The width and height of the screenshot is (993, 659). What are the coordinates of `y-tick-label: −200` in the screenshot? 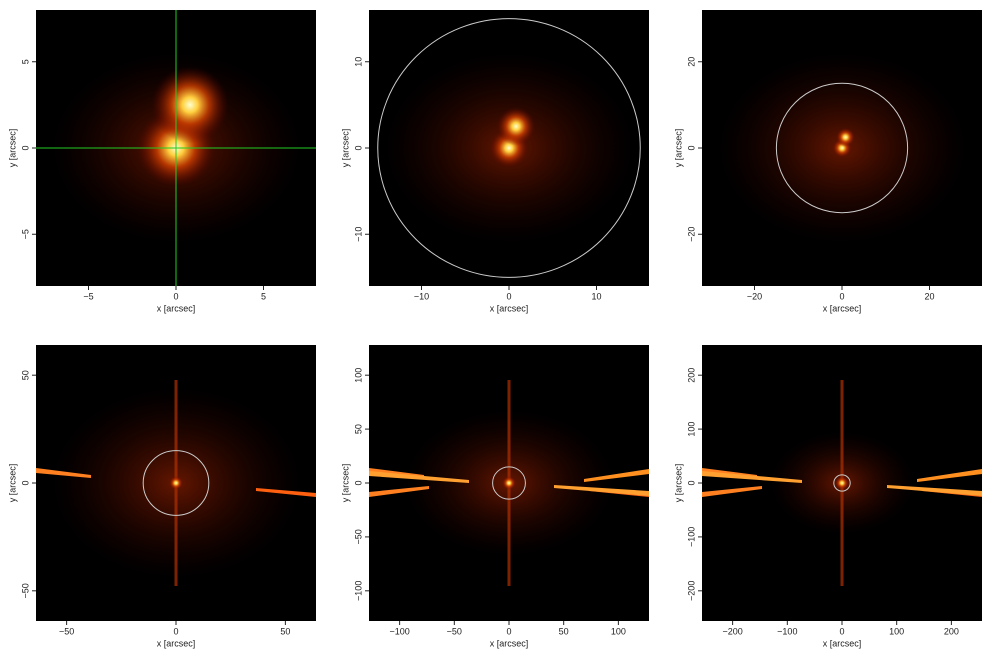 It's located at (691, 591).